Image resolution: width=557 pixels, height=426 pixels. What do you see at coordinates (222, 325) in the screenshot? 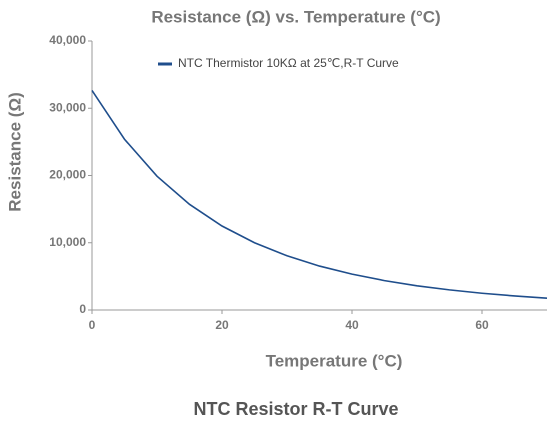
I see `x-tick-label: 20` at bounding box center [222, 325].